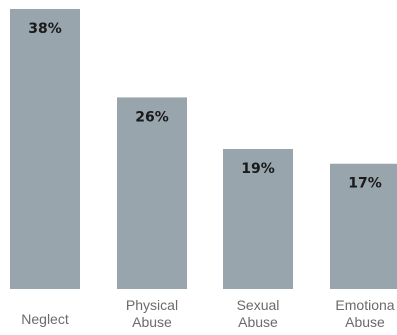 Image resolution: width=397 pixels, height=335 pixels. What do you see at coordinates (365, 184) in the screenshot?
I see `bar-value-label-4: 17%` at bounding box center [365, 184].